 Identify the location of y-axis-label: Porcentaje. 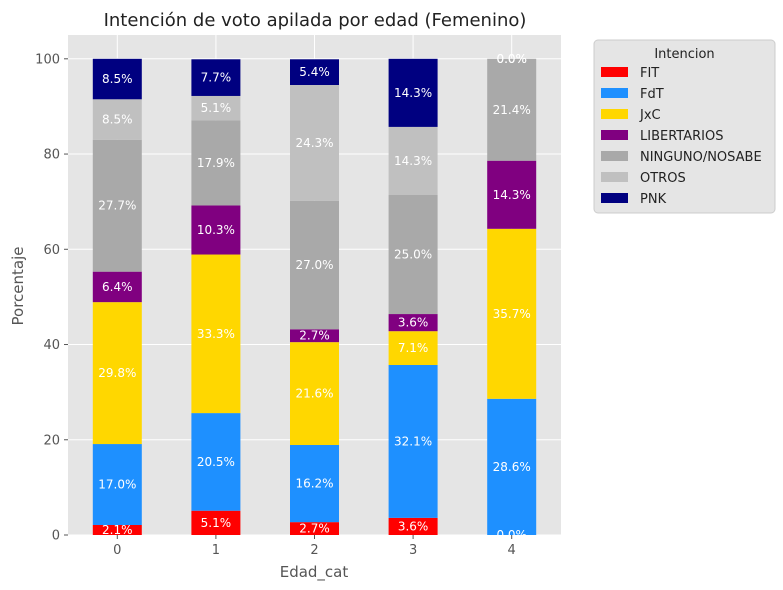
(18, 286).